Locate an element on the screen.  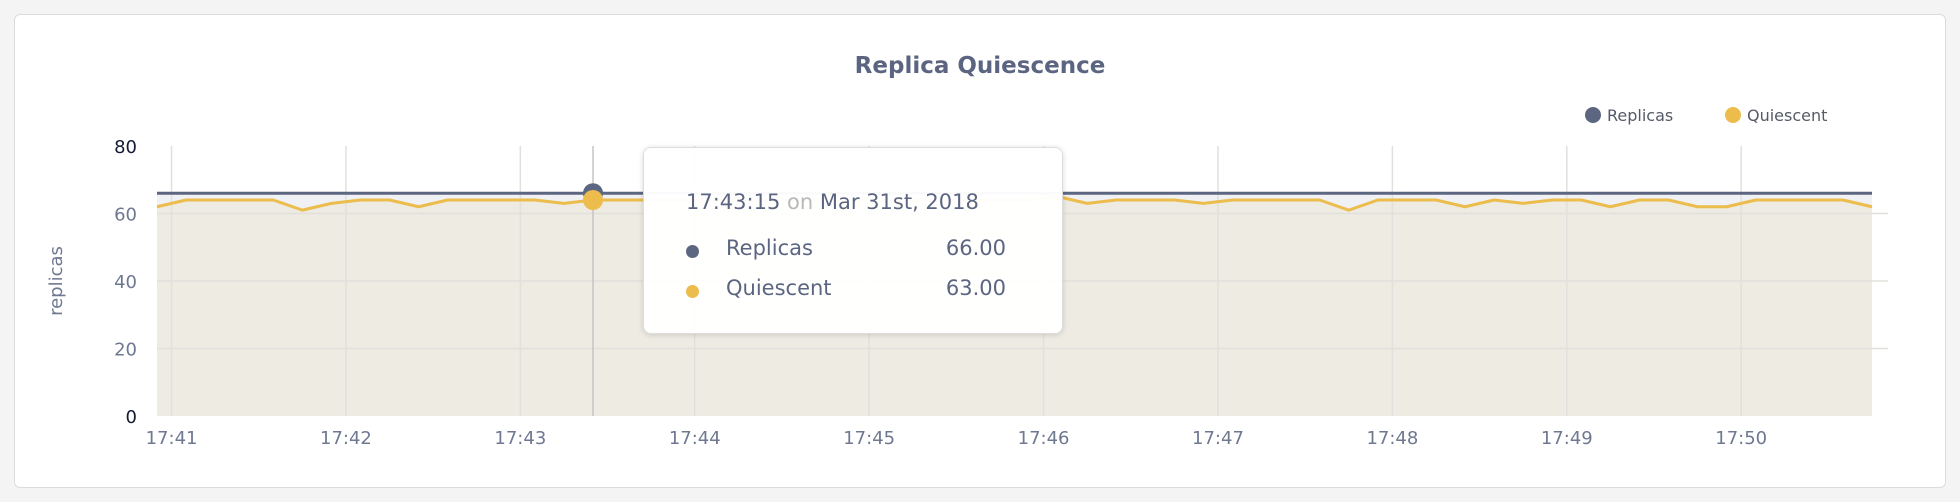
hover-point-quiescent is located at coordinates (593, 200).